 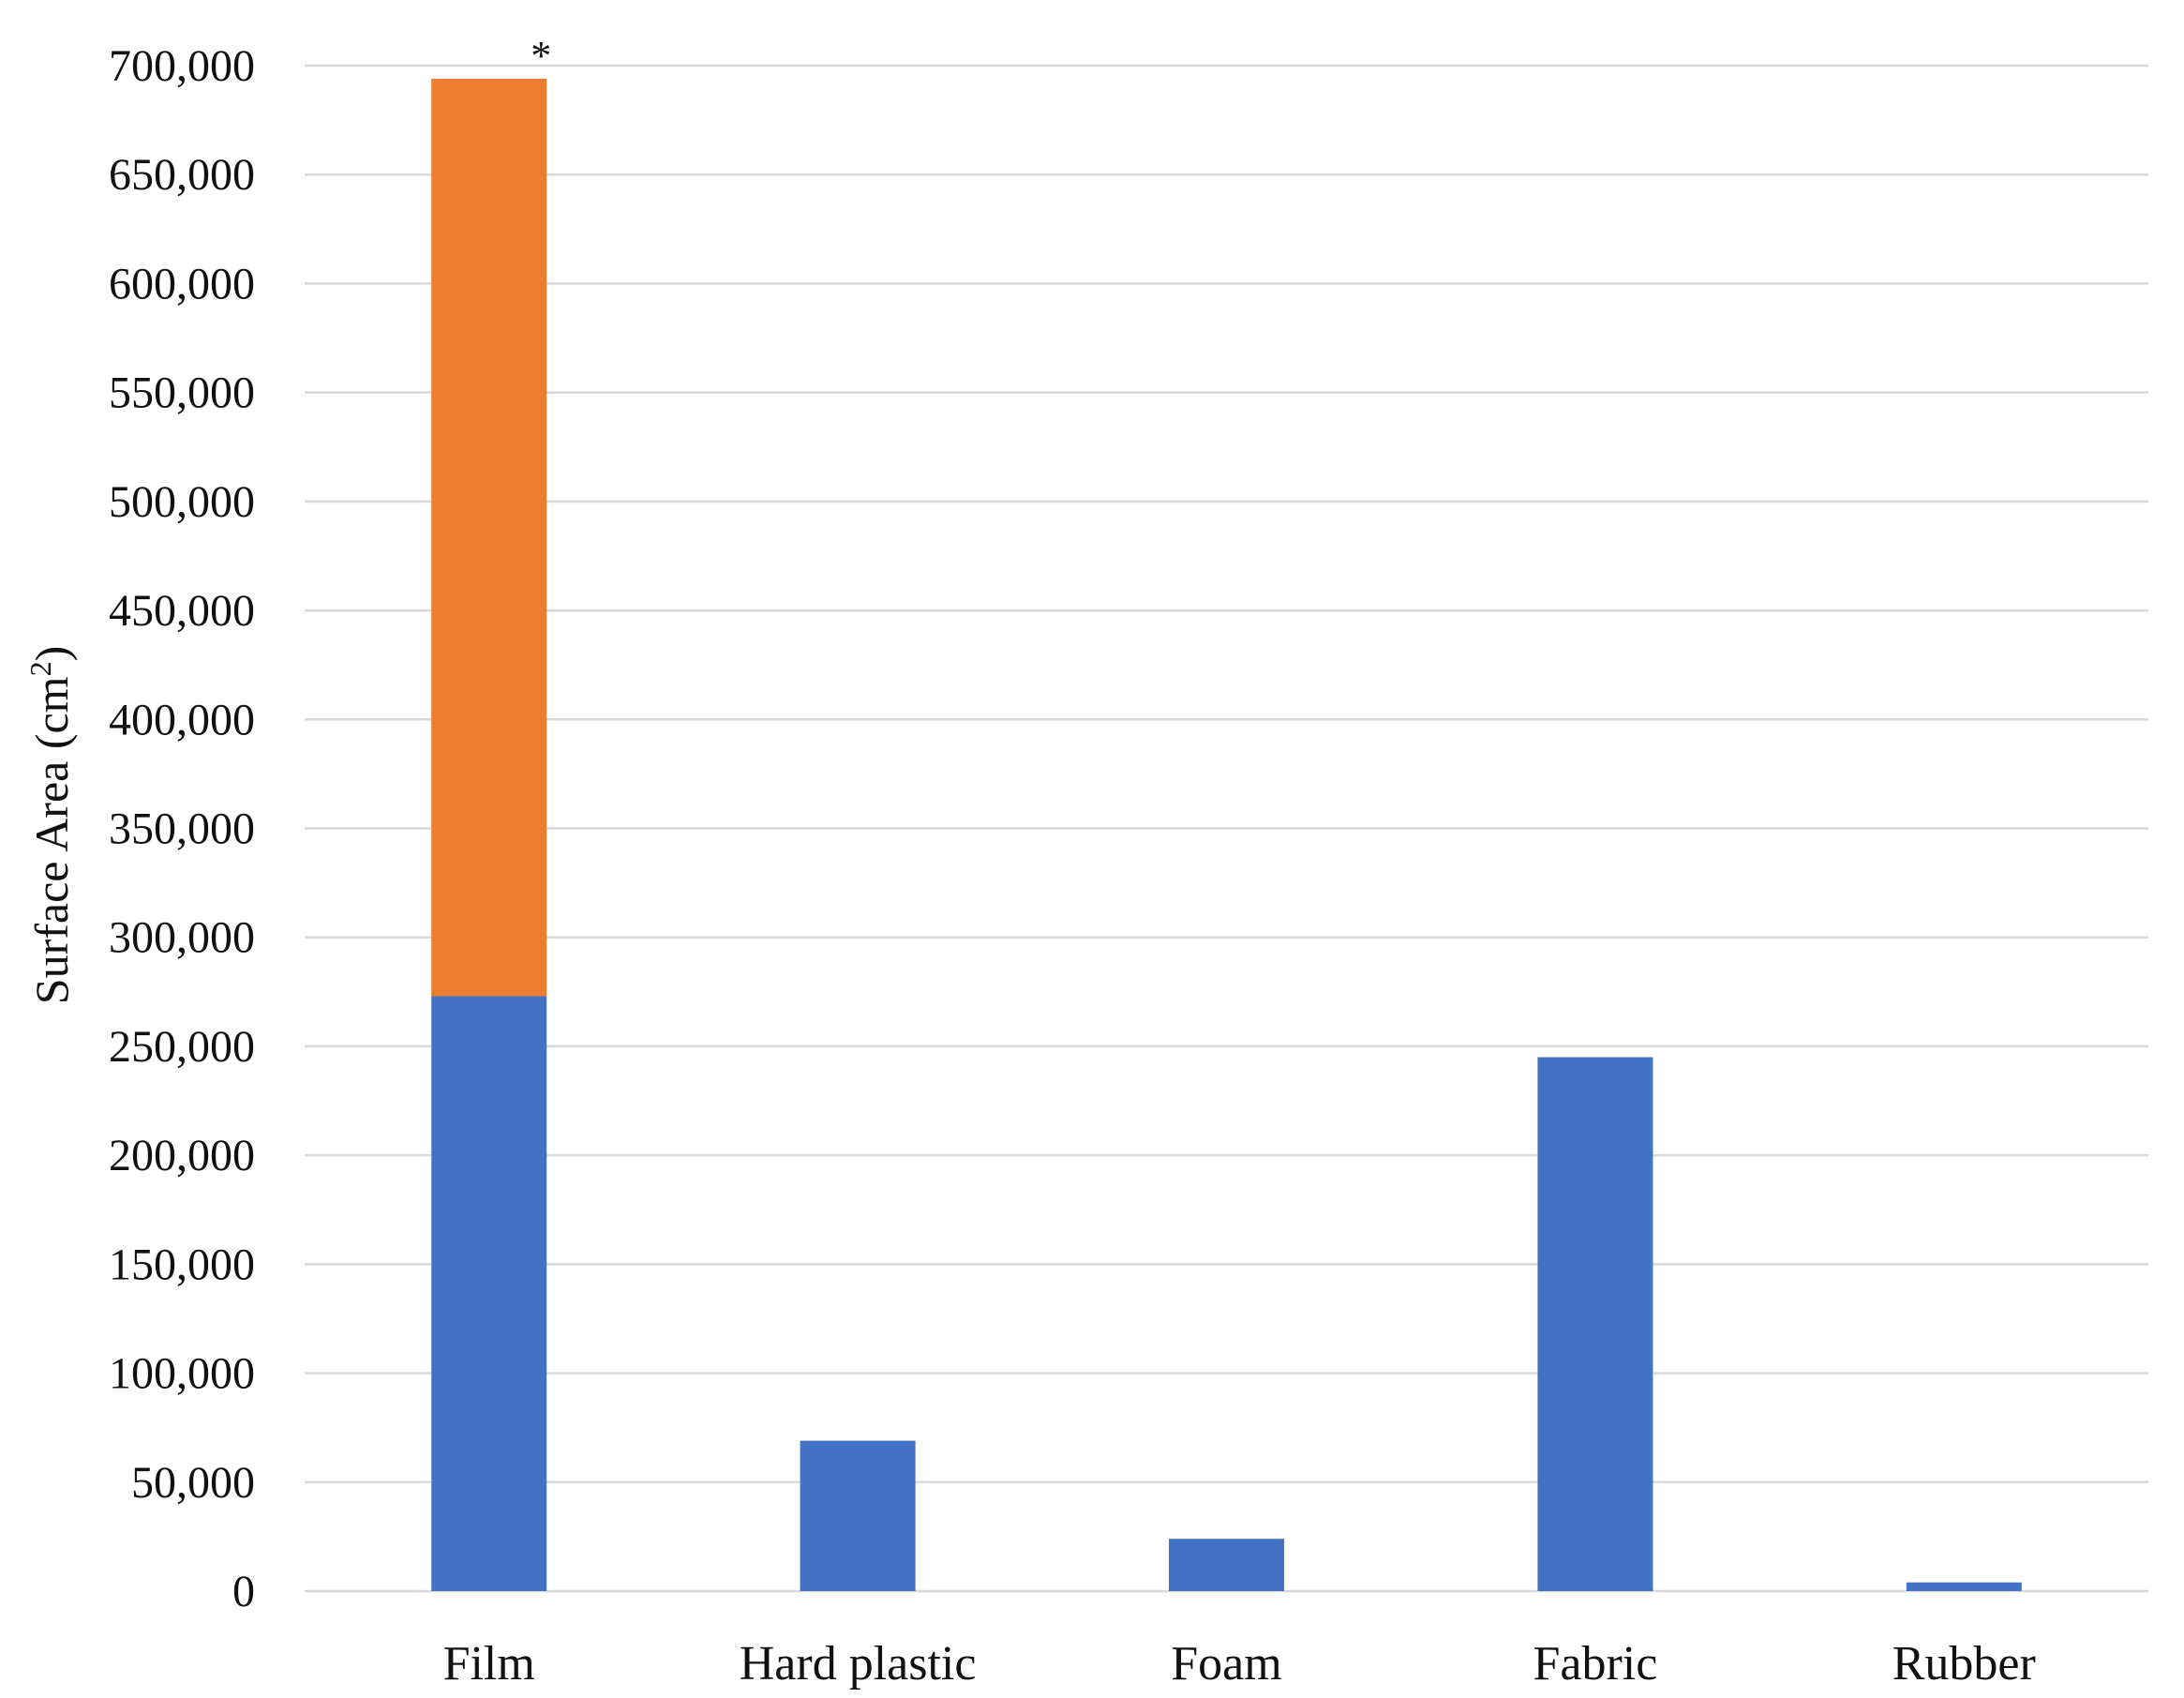 What do you see at coordinates (1226, 1663) in the screenshot?
I see `x-category-label: Foam` at bounding box center [1226, 1663].